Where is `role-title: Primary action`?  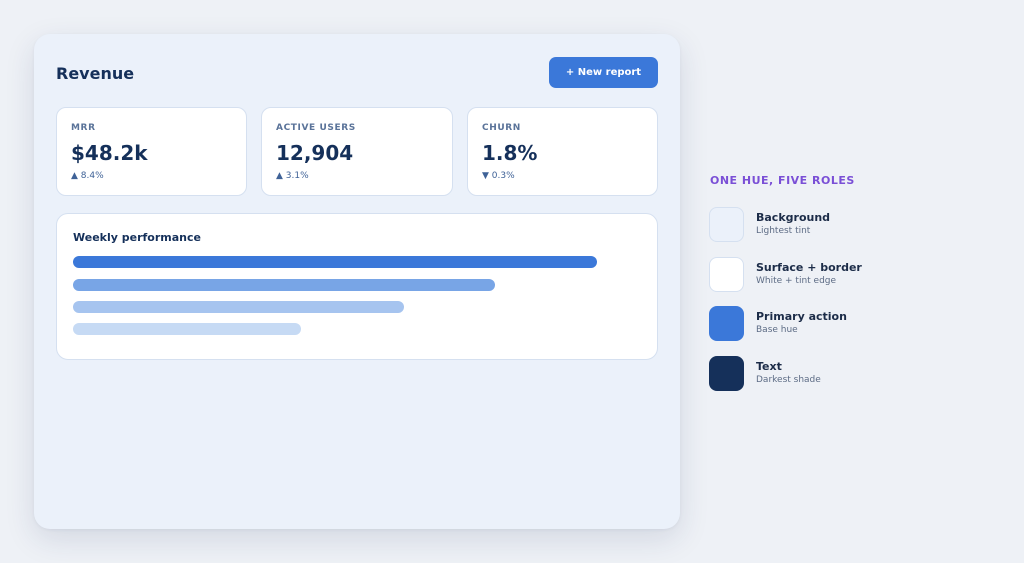 role-title: Primary action is located at coordinates (801, 316).